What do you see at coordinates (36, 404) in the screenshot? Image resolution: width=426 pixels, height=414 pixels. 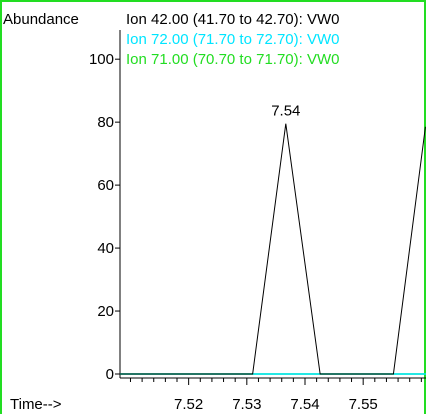 I see `x-axis-label: Time-->` at bounding box center [36, 404].